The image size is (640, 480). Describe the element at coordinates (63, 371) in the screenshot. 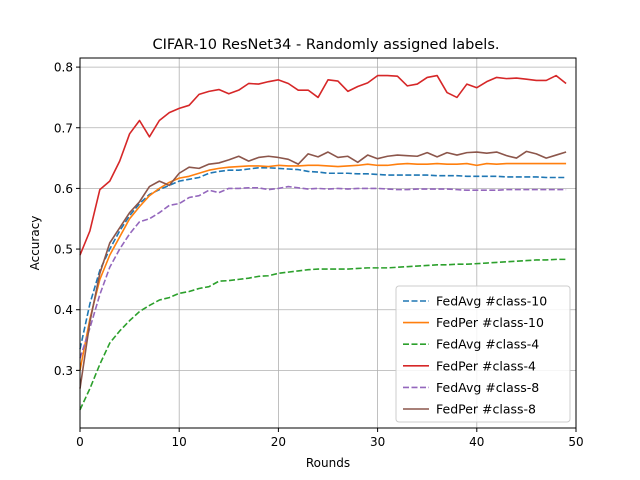

I see `y-tick-label: 0.3` at that location.